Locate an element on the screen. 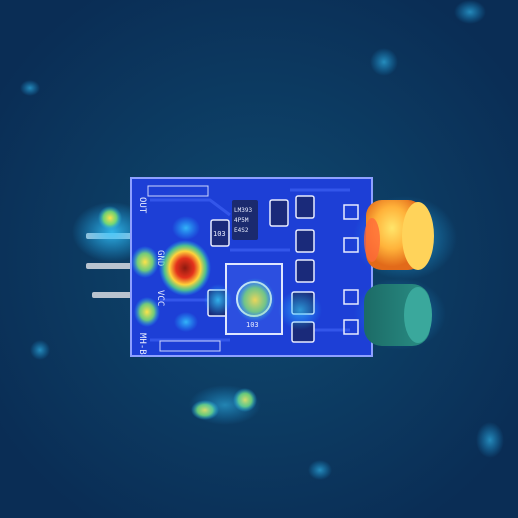  lm393-chip is located at coordinates (245, 220).